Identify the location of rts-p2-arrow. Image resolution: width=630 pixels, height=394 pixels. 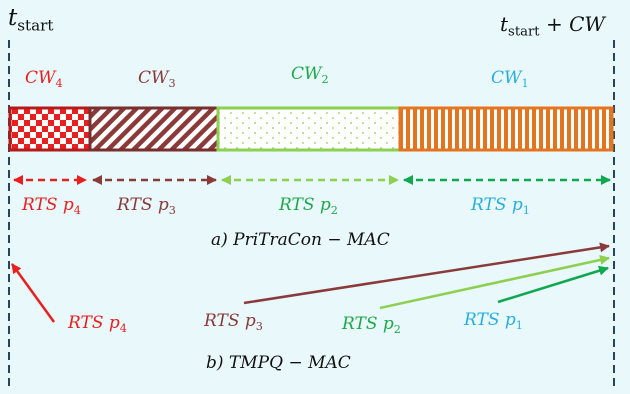
(494, 282).